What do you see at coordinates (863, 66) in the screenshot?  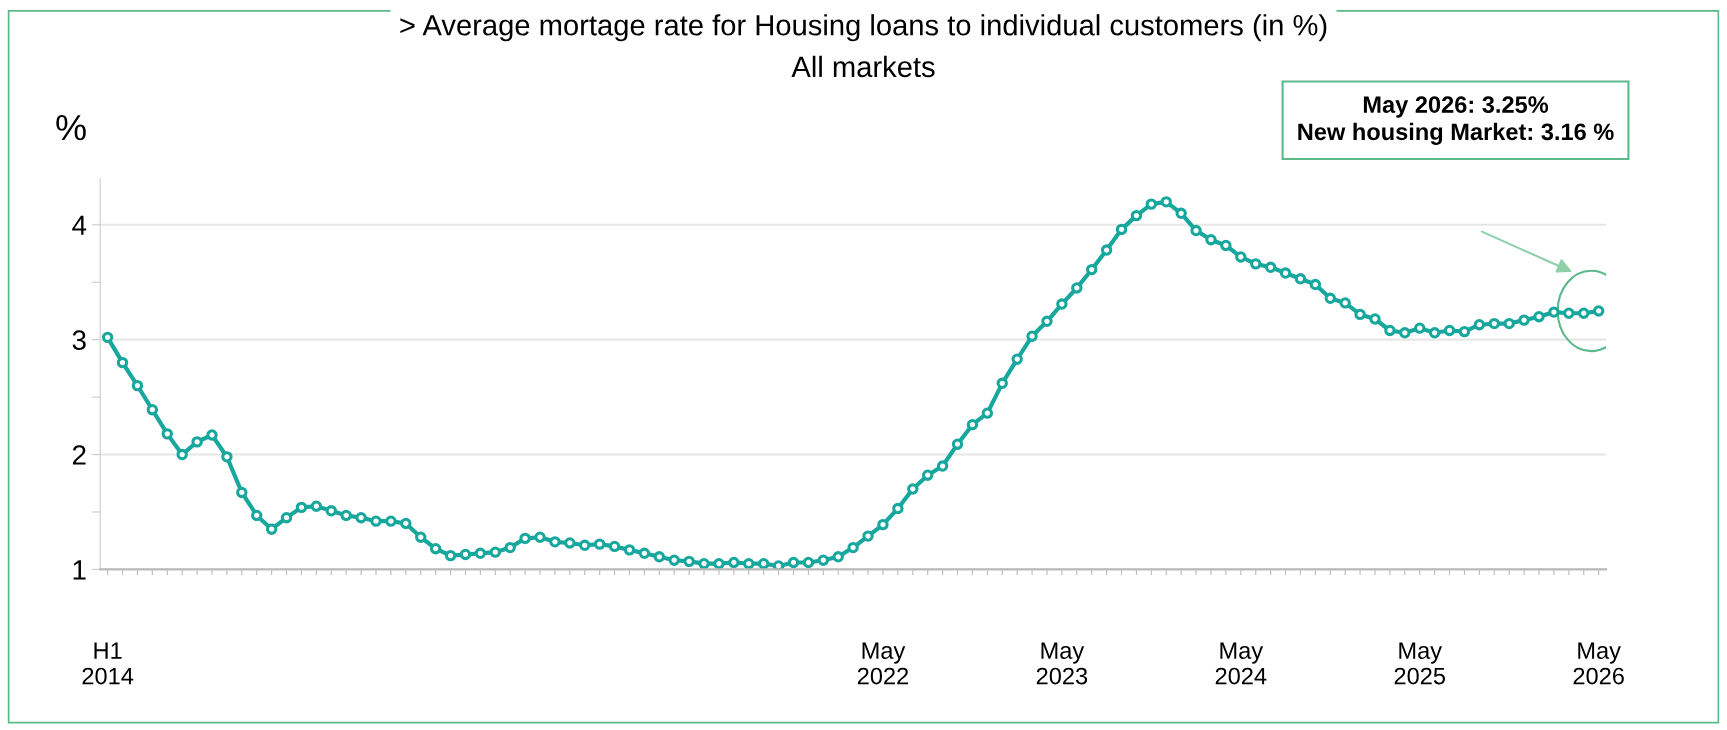 I see `chart-subtitle: All markets` at bounding box center [863, 66].